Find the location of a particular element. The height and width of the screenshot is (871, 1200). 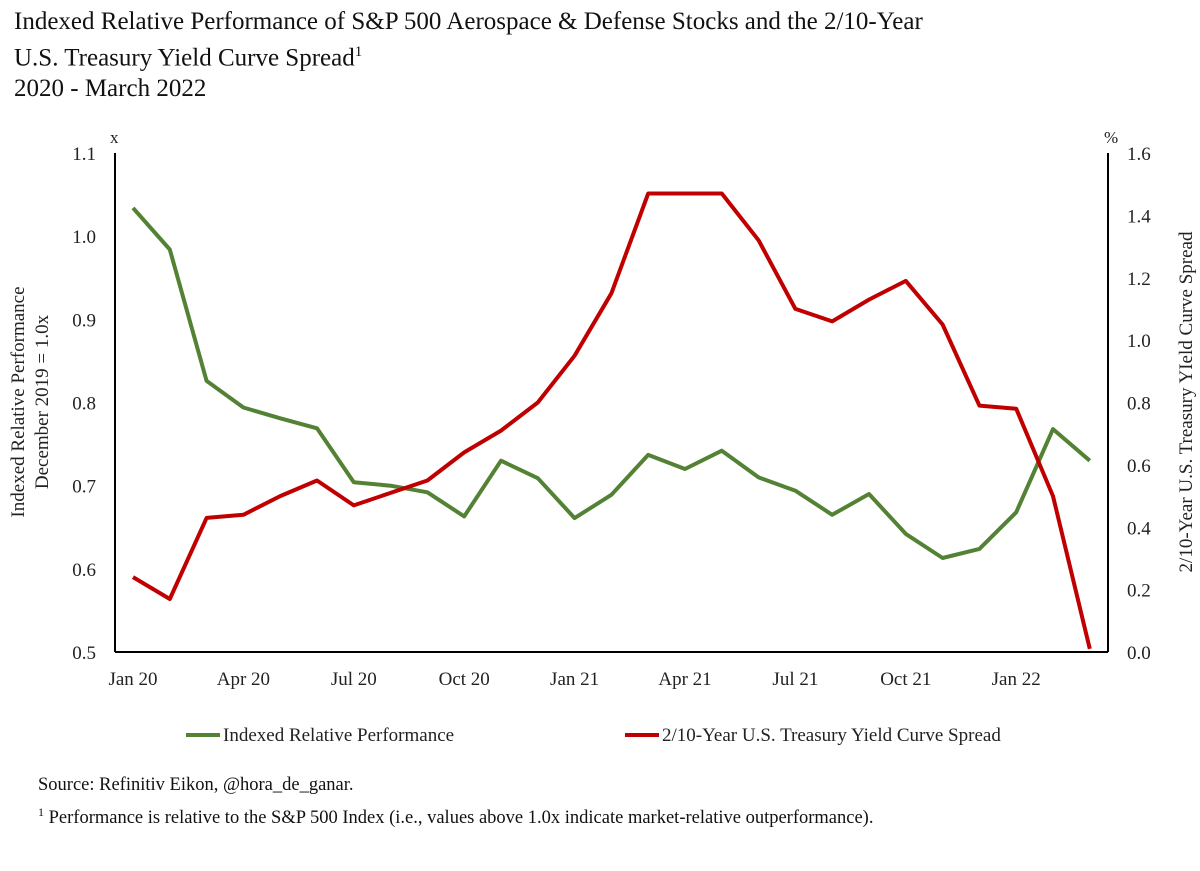

right-tick-label: 1.6 is located at coordinates (1139, 154).